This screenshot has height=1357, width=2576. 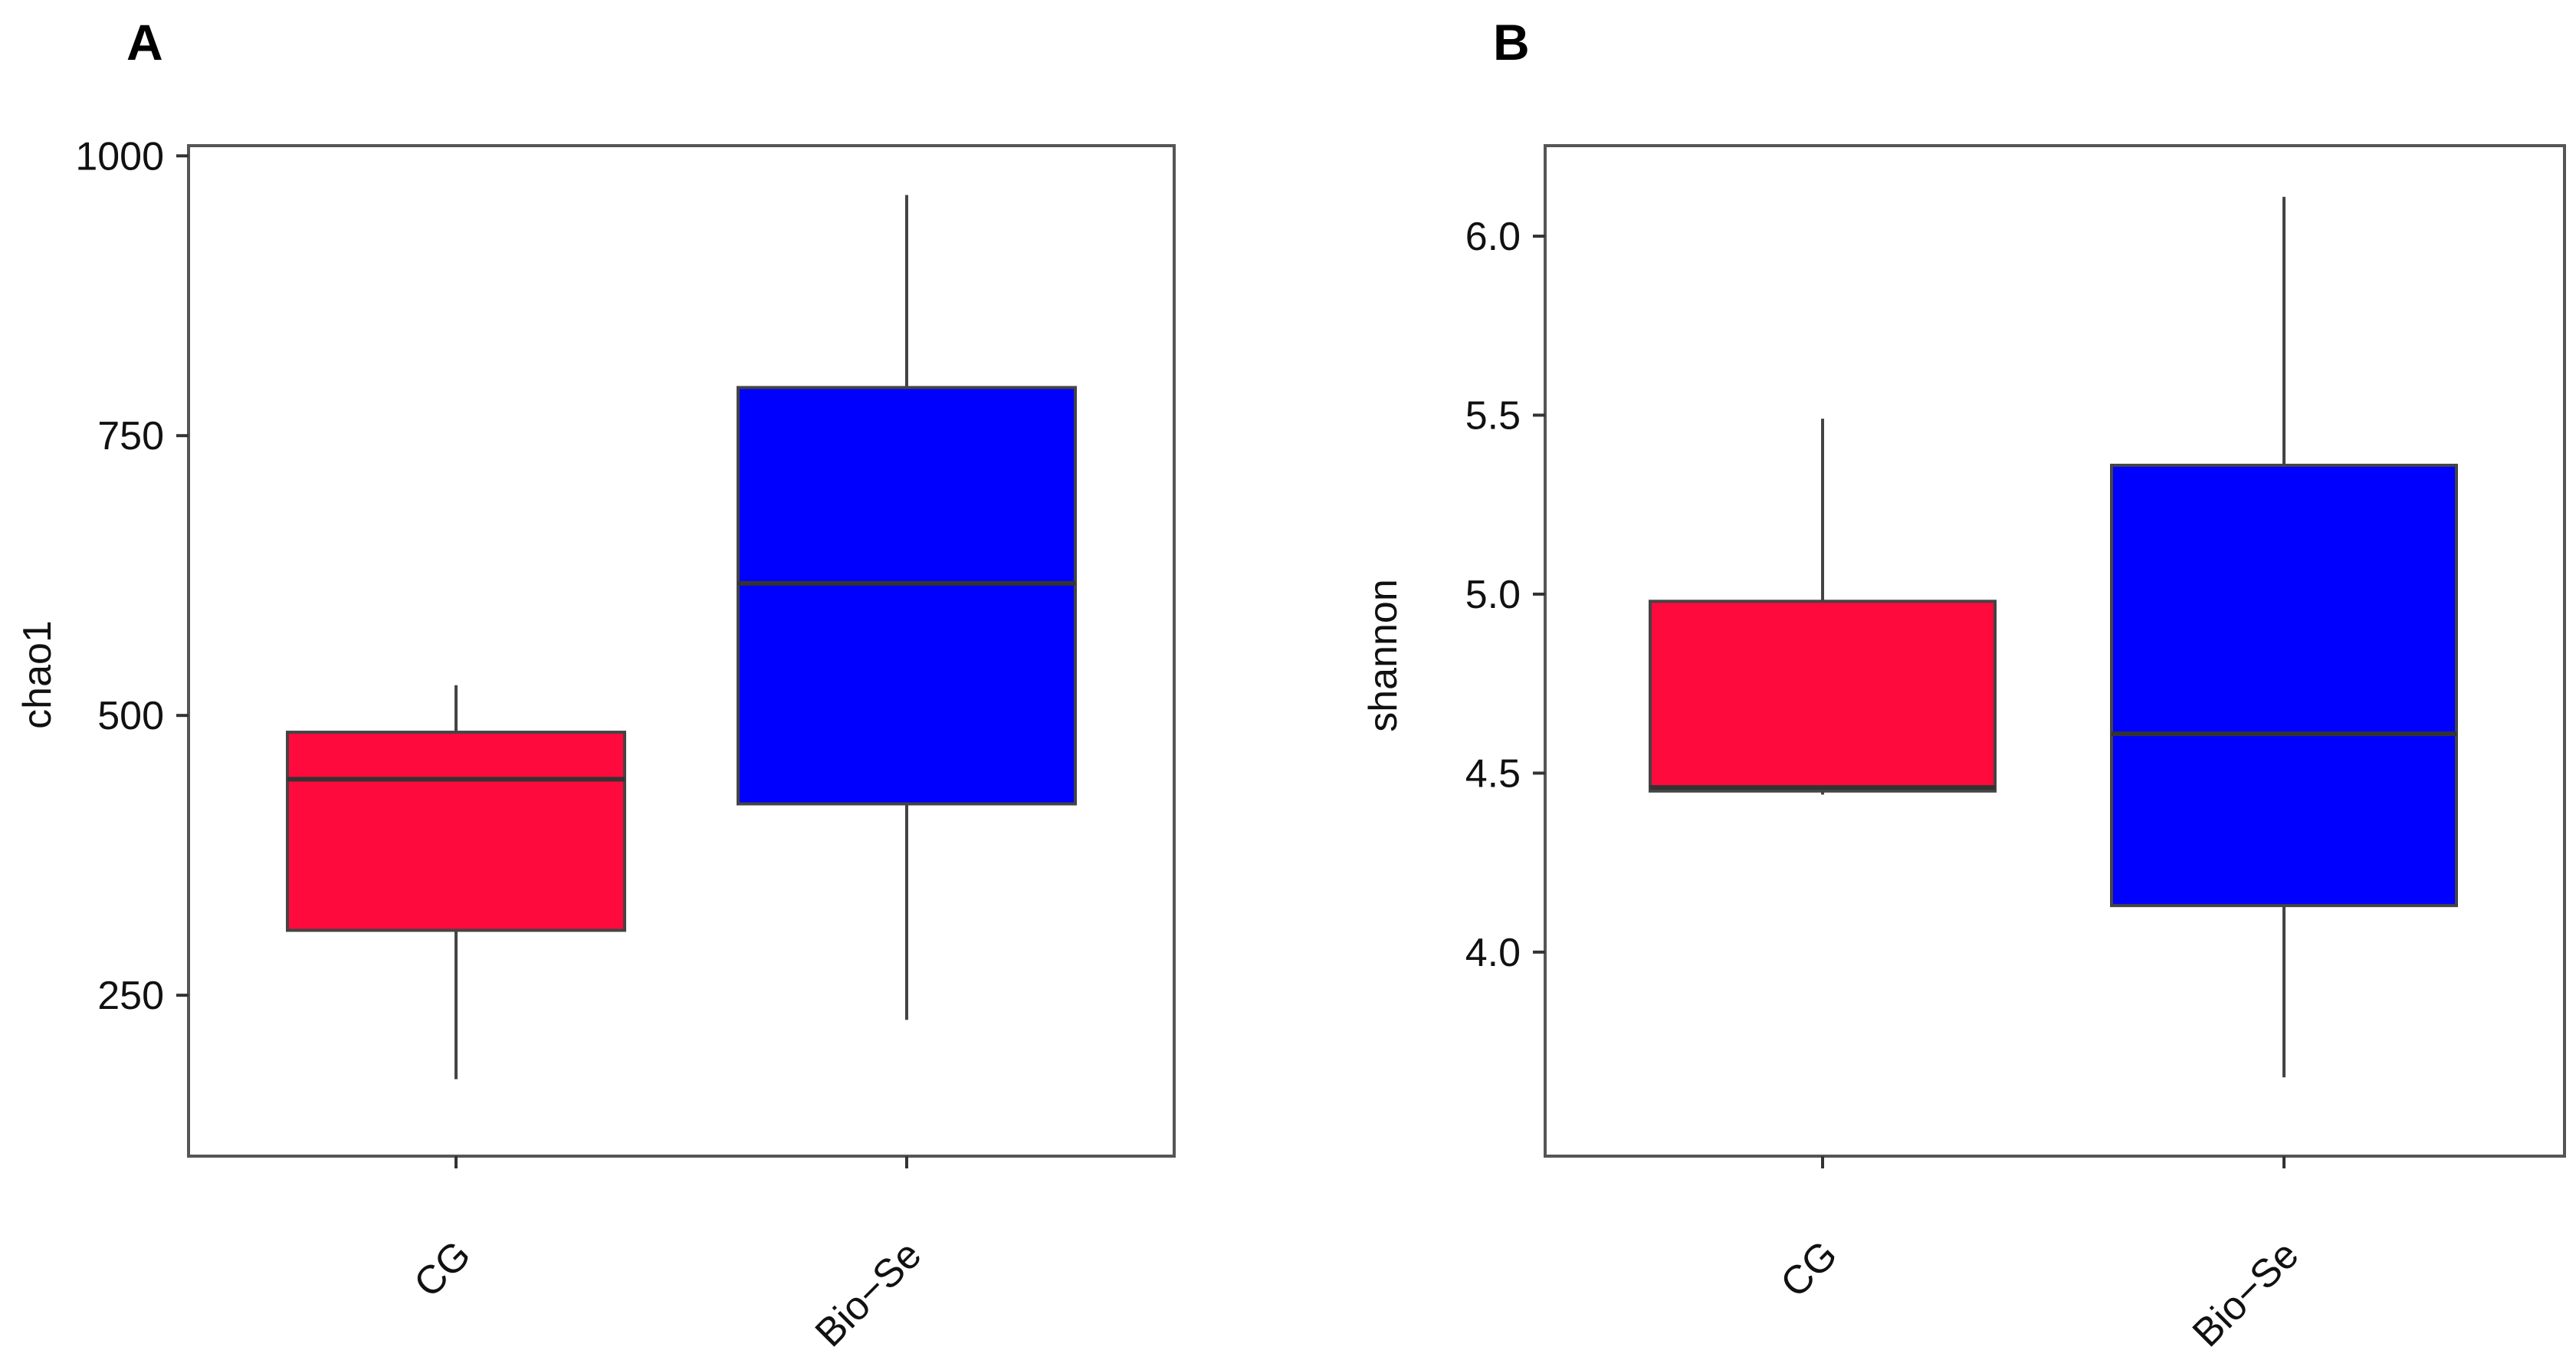 I want to click on panel-b-y-tick-label: 5.5, so click(x=1493, y=416).